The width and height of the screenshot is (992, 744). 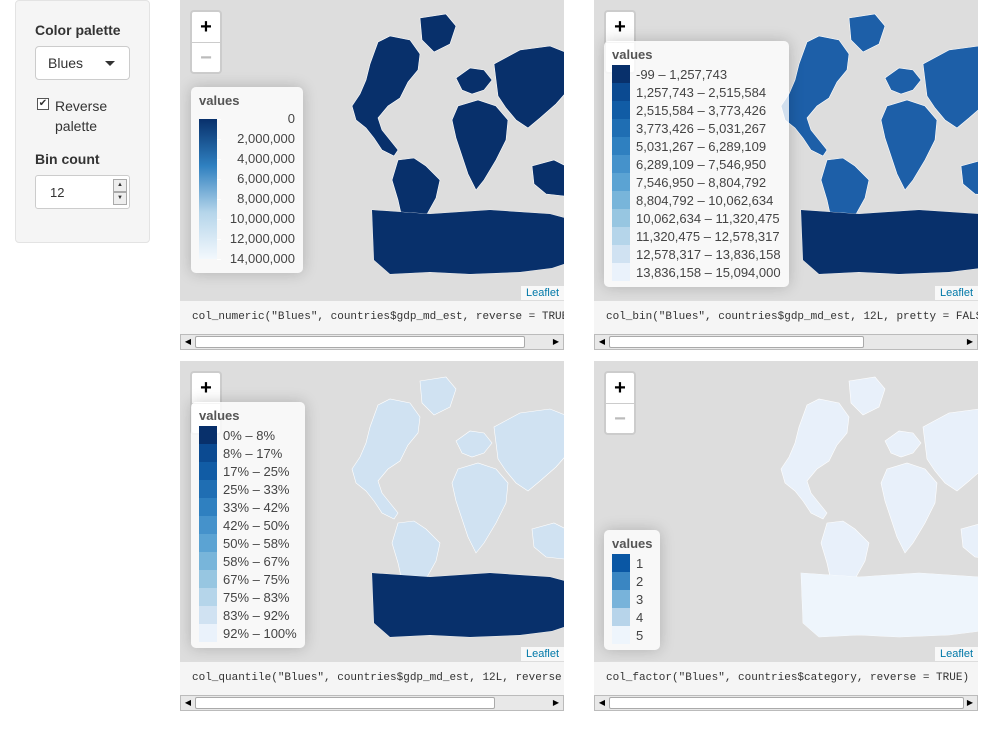 I want to click on palette-select-value: Blues, so click(x=66, y=63).